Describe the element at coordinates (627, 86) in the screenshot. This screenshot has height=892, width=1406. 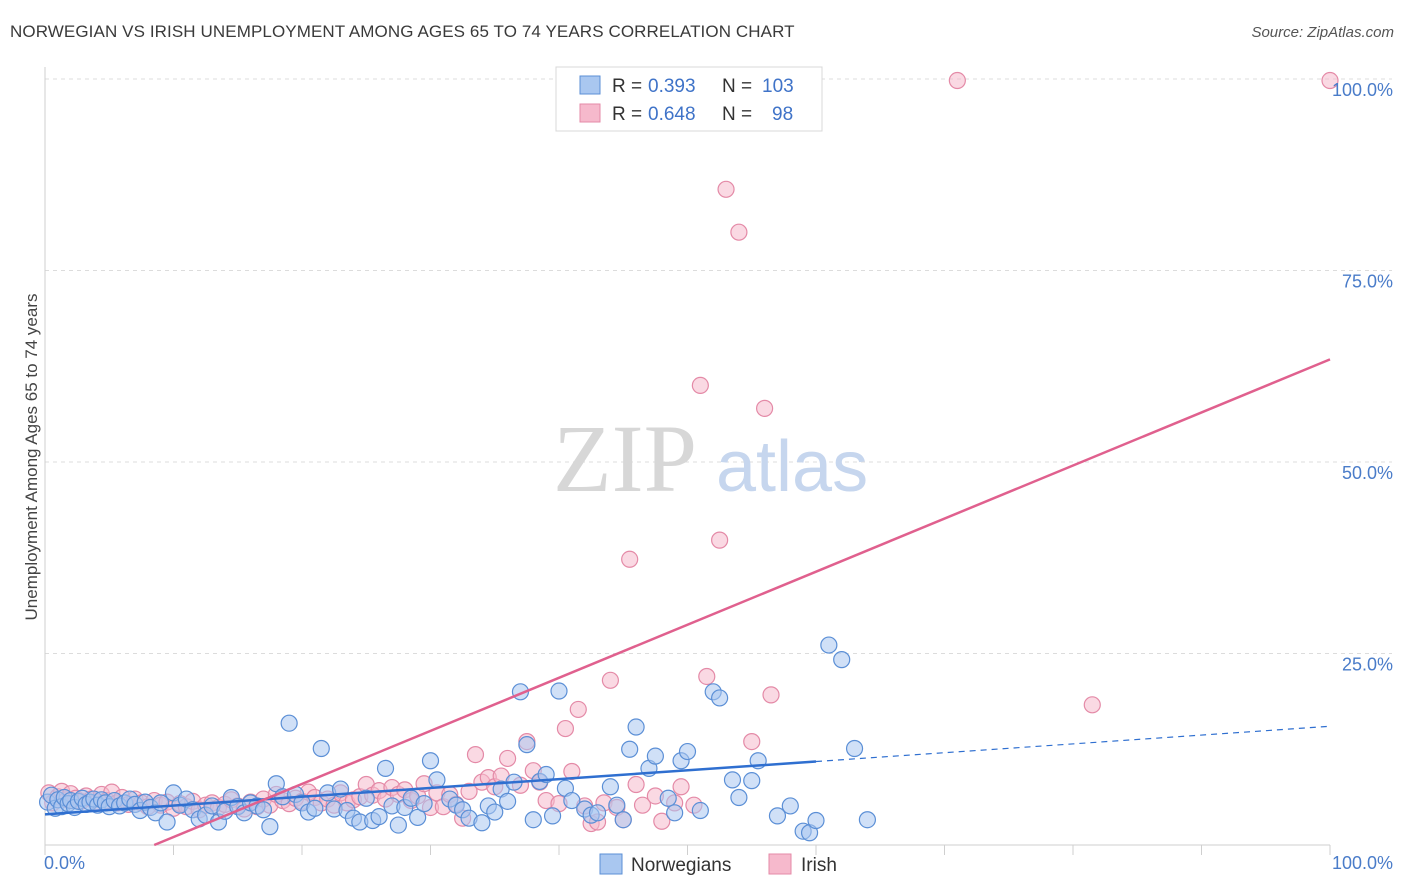
I see `legend-r-label-norwegians: R =` at that location.